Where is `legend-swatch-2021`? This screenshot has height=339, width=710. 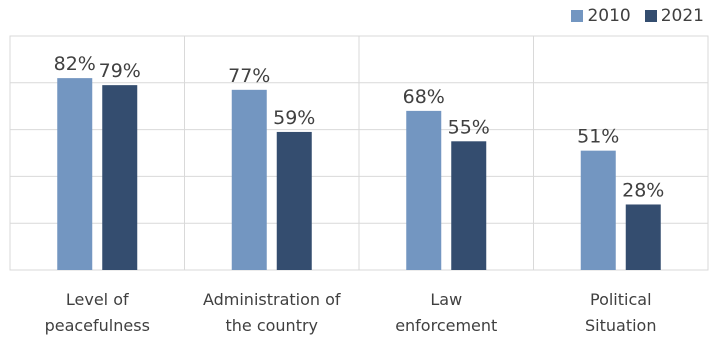 legend-swatch-2021 is located at coordinates (650, 16).